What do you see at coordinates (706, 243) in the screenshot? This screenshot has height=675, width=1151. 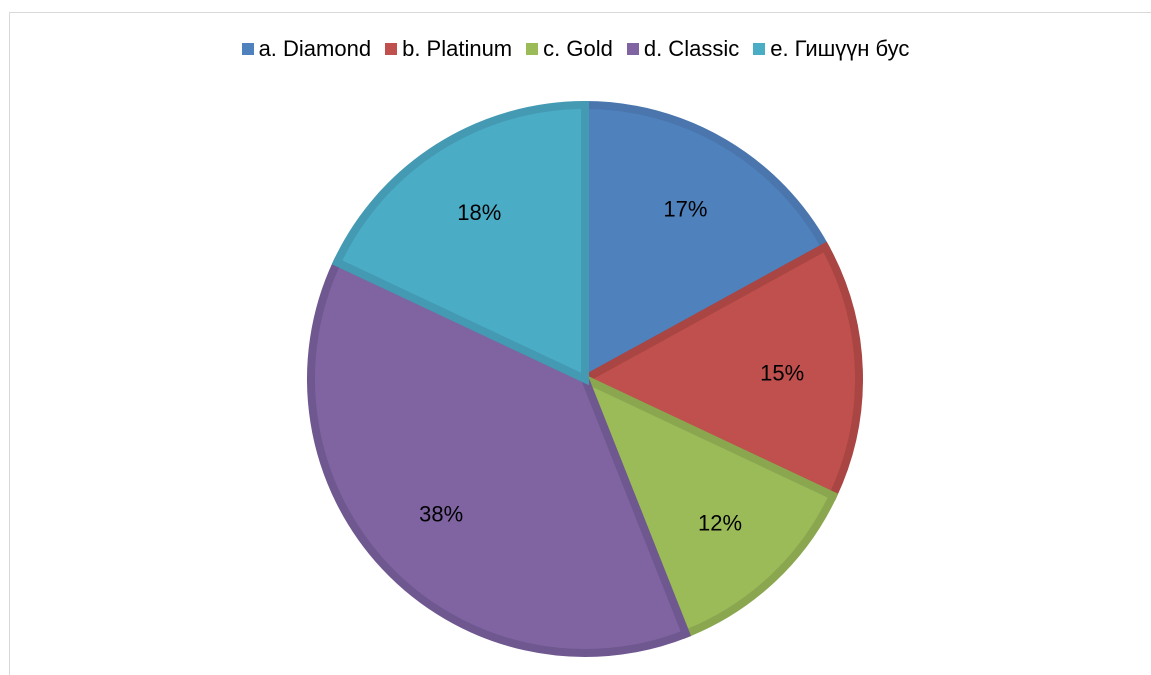 I see `pie-slice-diamond` at bounding box center [706, 243].